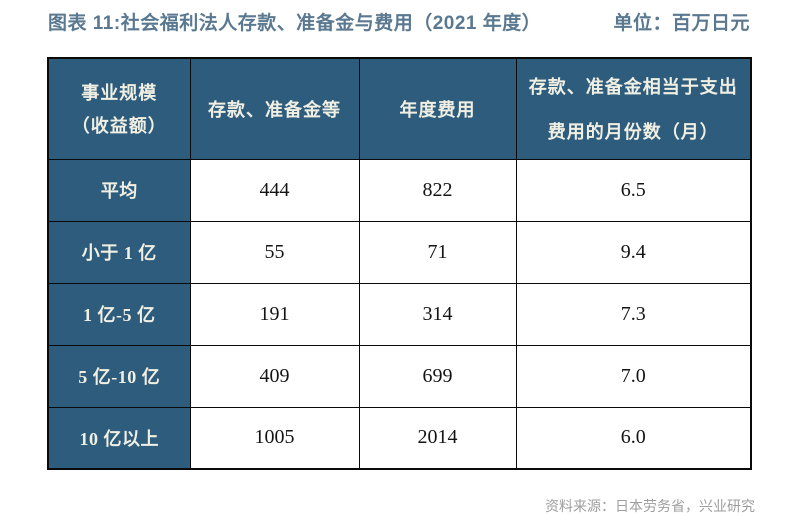 This screenshot has height=526, width=803. Describe the element at coordinates (633, 314) in the screenshot. I see `table-cell: 7.3` at that location.